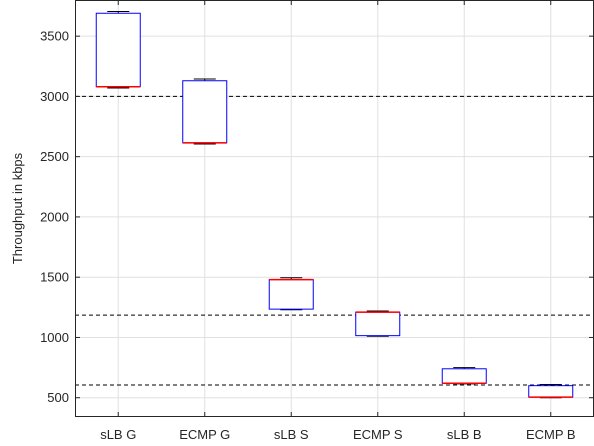 The height and width of the screenshot is (446, 594). Describe the element at coordinates (118, 434) in the screenshot. I see `x-tick-label: sLB G` at that location.